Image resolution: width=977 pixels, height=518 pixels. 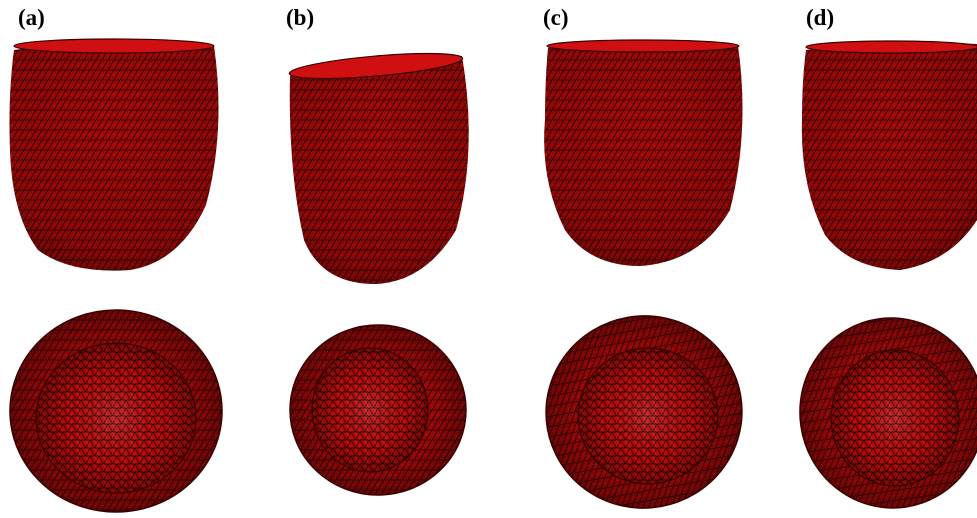 What do you see at coordinates (888, 413) in the screenshot?
I see `mesh-base-view-d` at bounding box center [888, 413].